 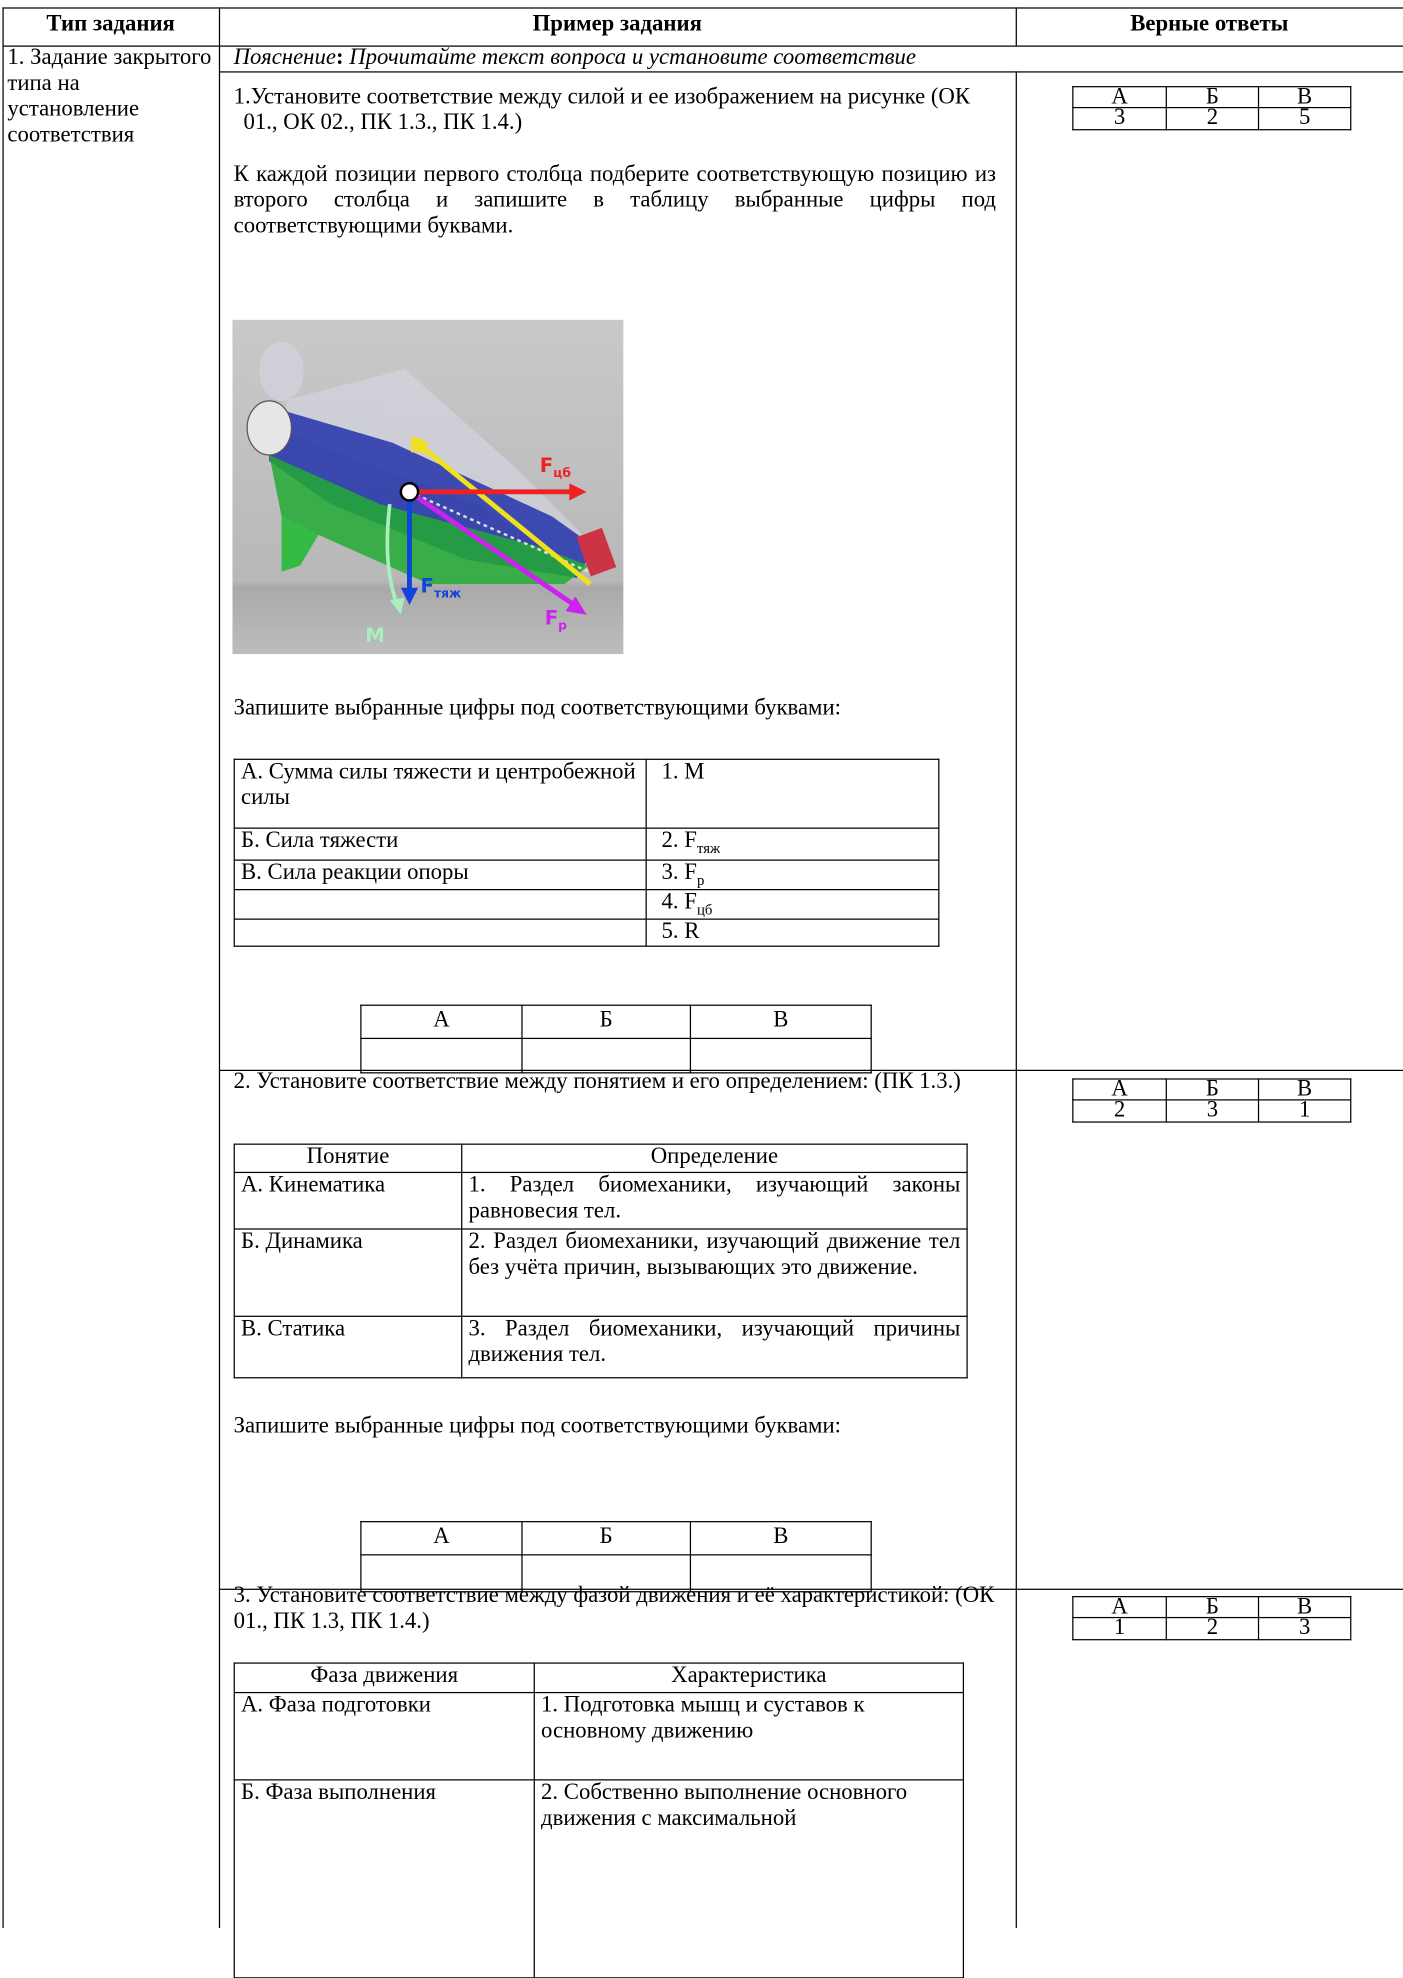 What do you see at coordinates (313, 1185) in the screenshot?
I see `cell-text: А. Кинематика` at bounding box center [313, 1185].